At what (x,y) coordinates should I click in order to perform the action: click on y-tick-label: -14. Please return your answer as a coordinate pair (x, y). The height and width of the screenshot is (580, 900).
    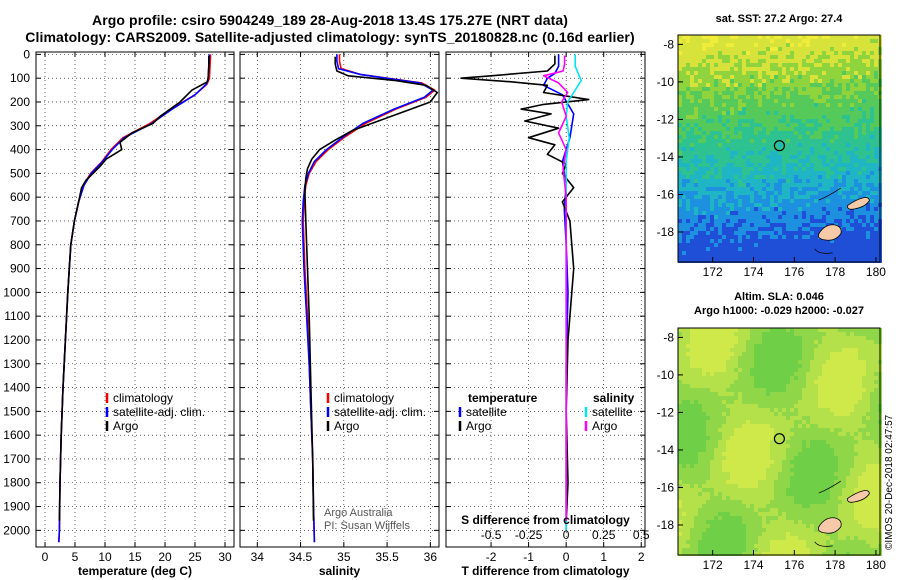
    Looking at the image, I should click on (666, 157).